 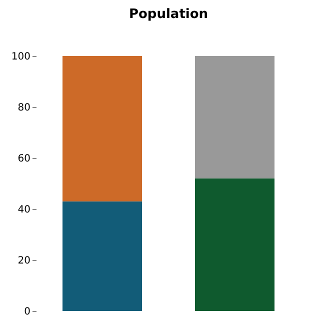 What do you see at coordinates (27, 312) in the screenshot?
I see `y-tick-label: 0` at bounding box center [27, 312].